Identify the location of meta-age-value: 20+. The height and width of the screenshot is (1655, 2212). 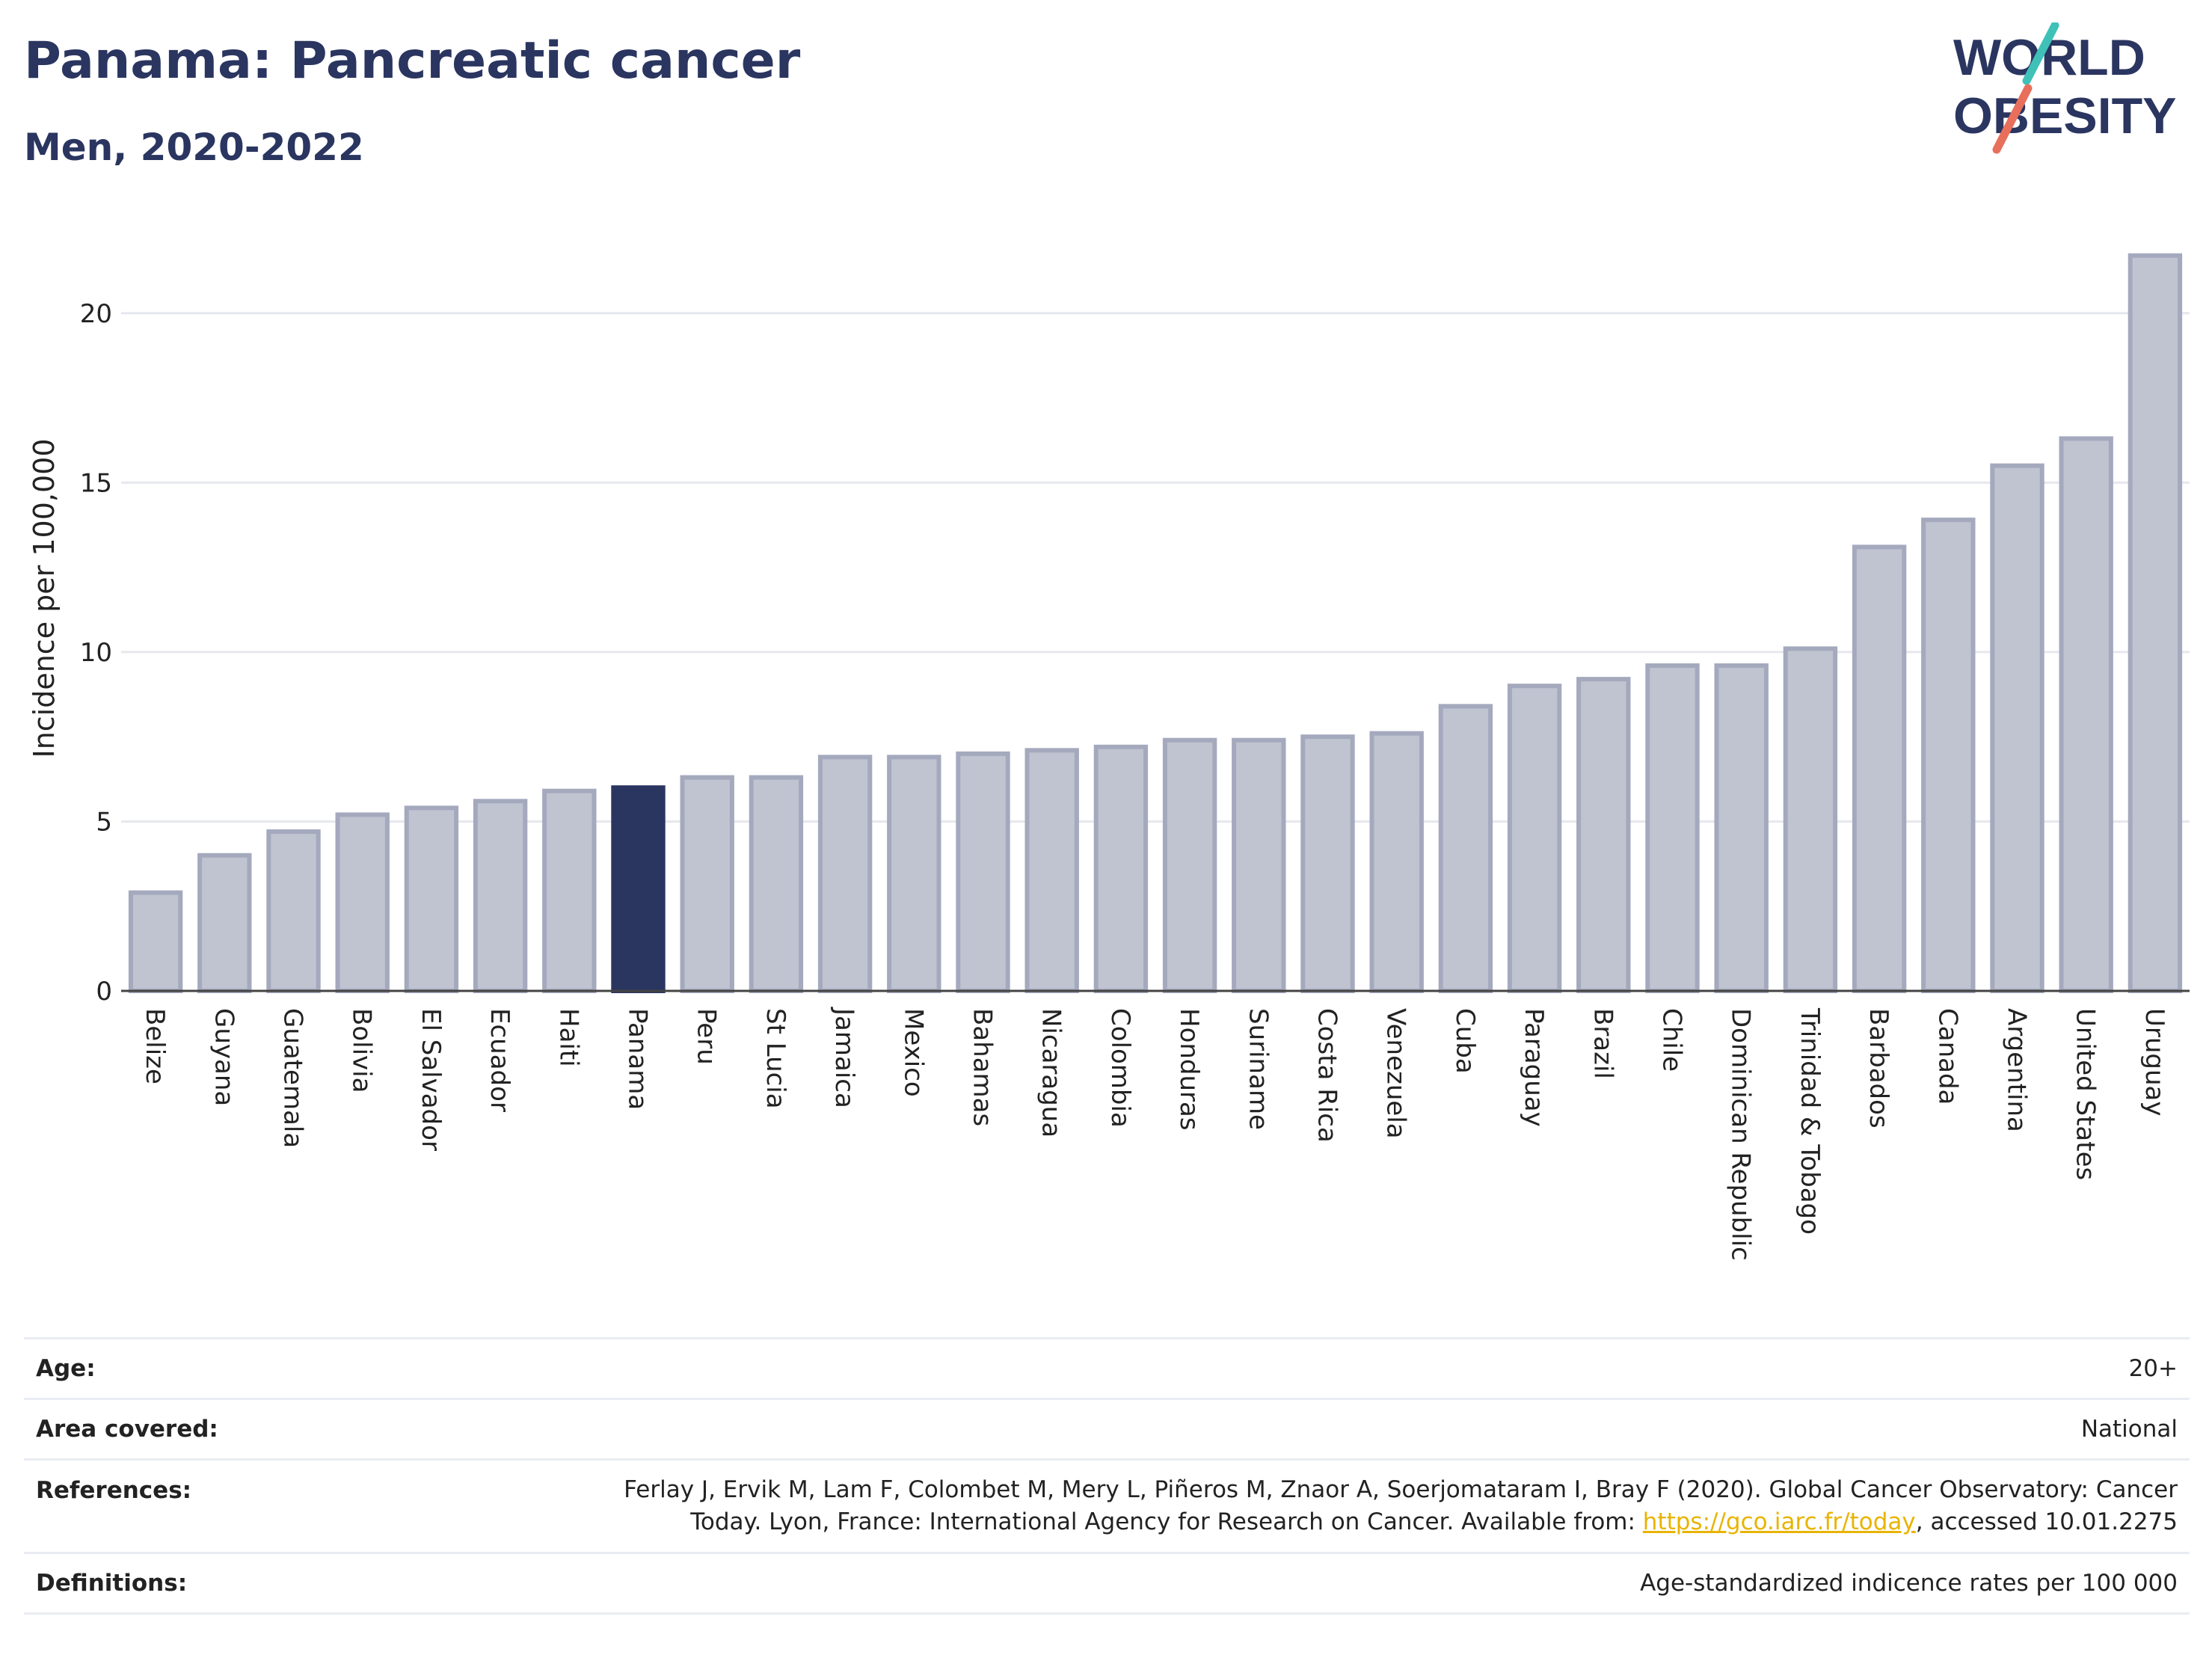
(1306, 1368).